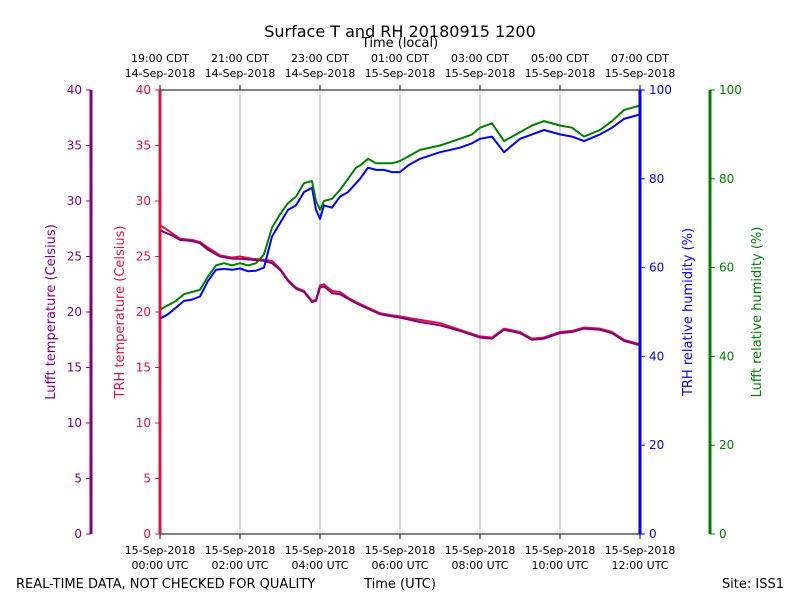  What do you see at coordinates (639, 565) in the screenshot?
I see `bottom-tick-time: 12:00 UTC` at bounding box center [639, 565].